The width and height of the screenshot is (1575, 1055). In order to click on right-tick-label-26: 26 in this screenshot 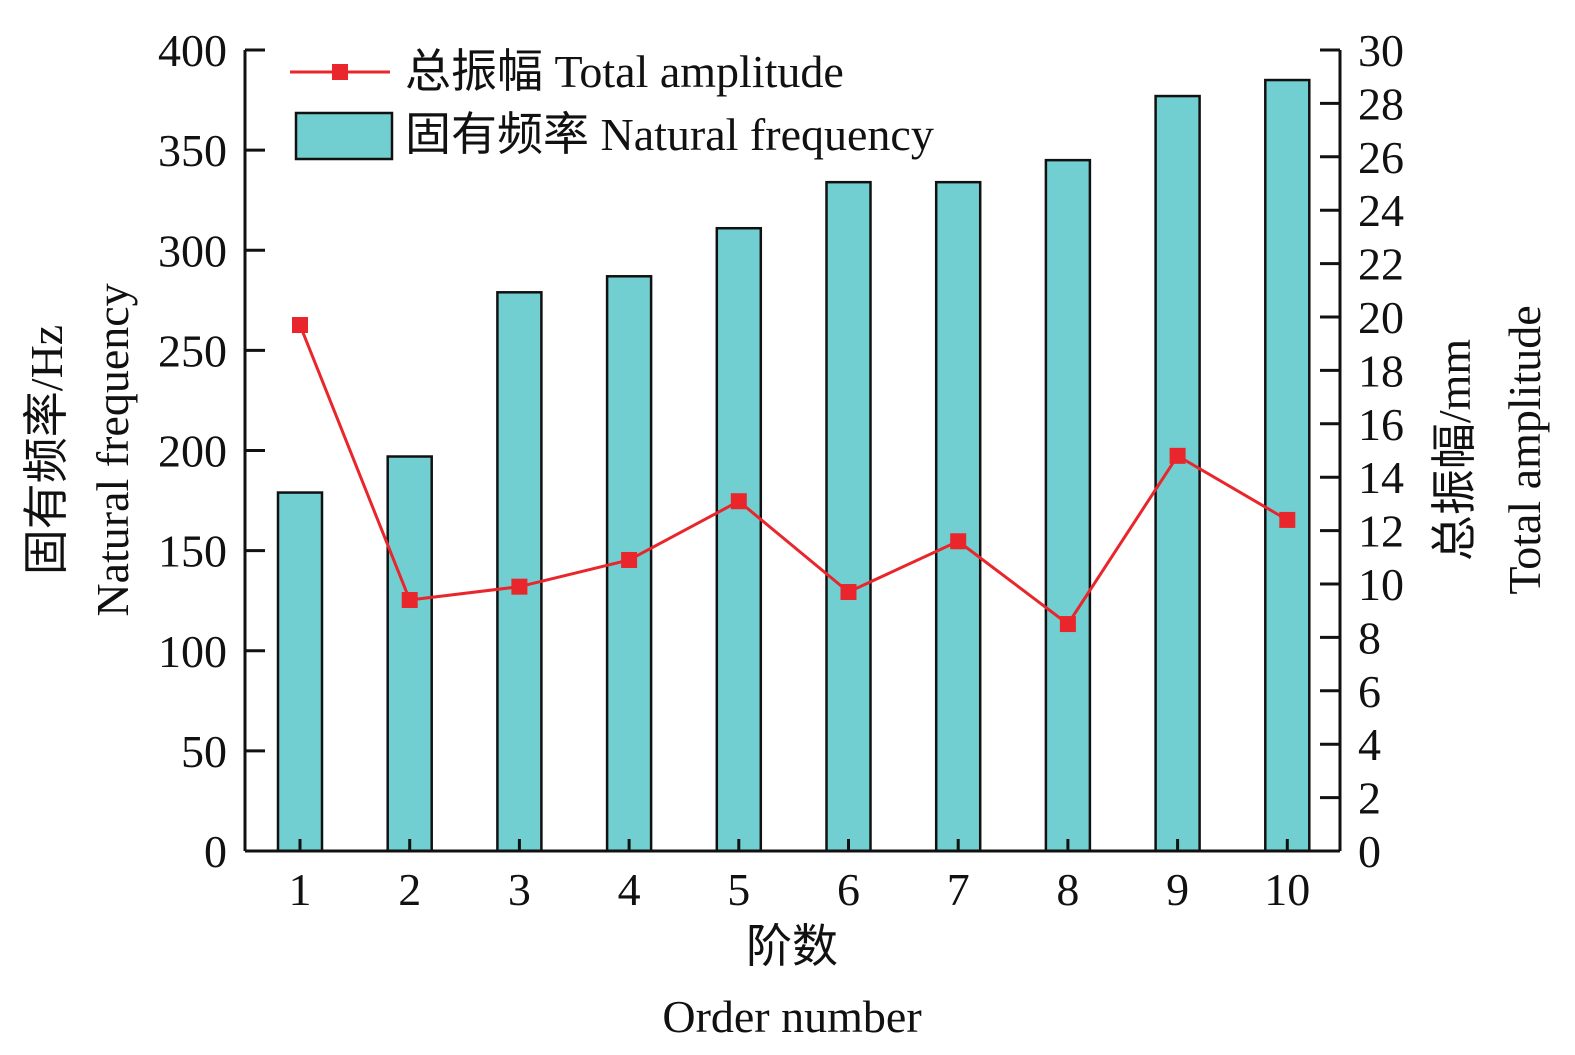, I will do `click(1381, 157)`.